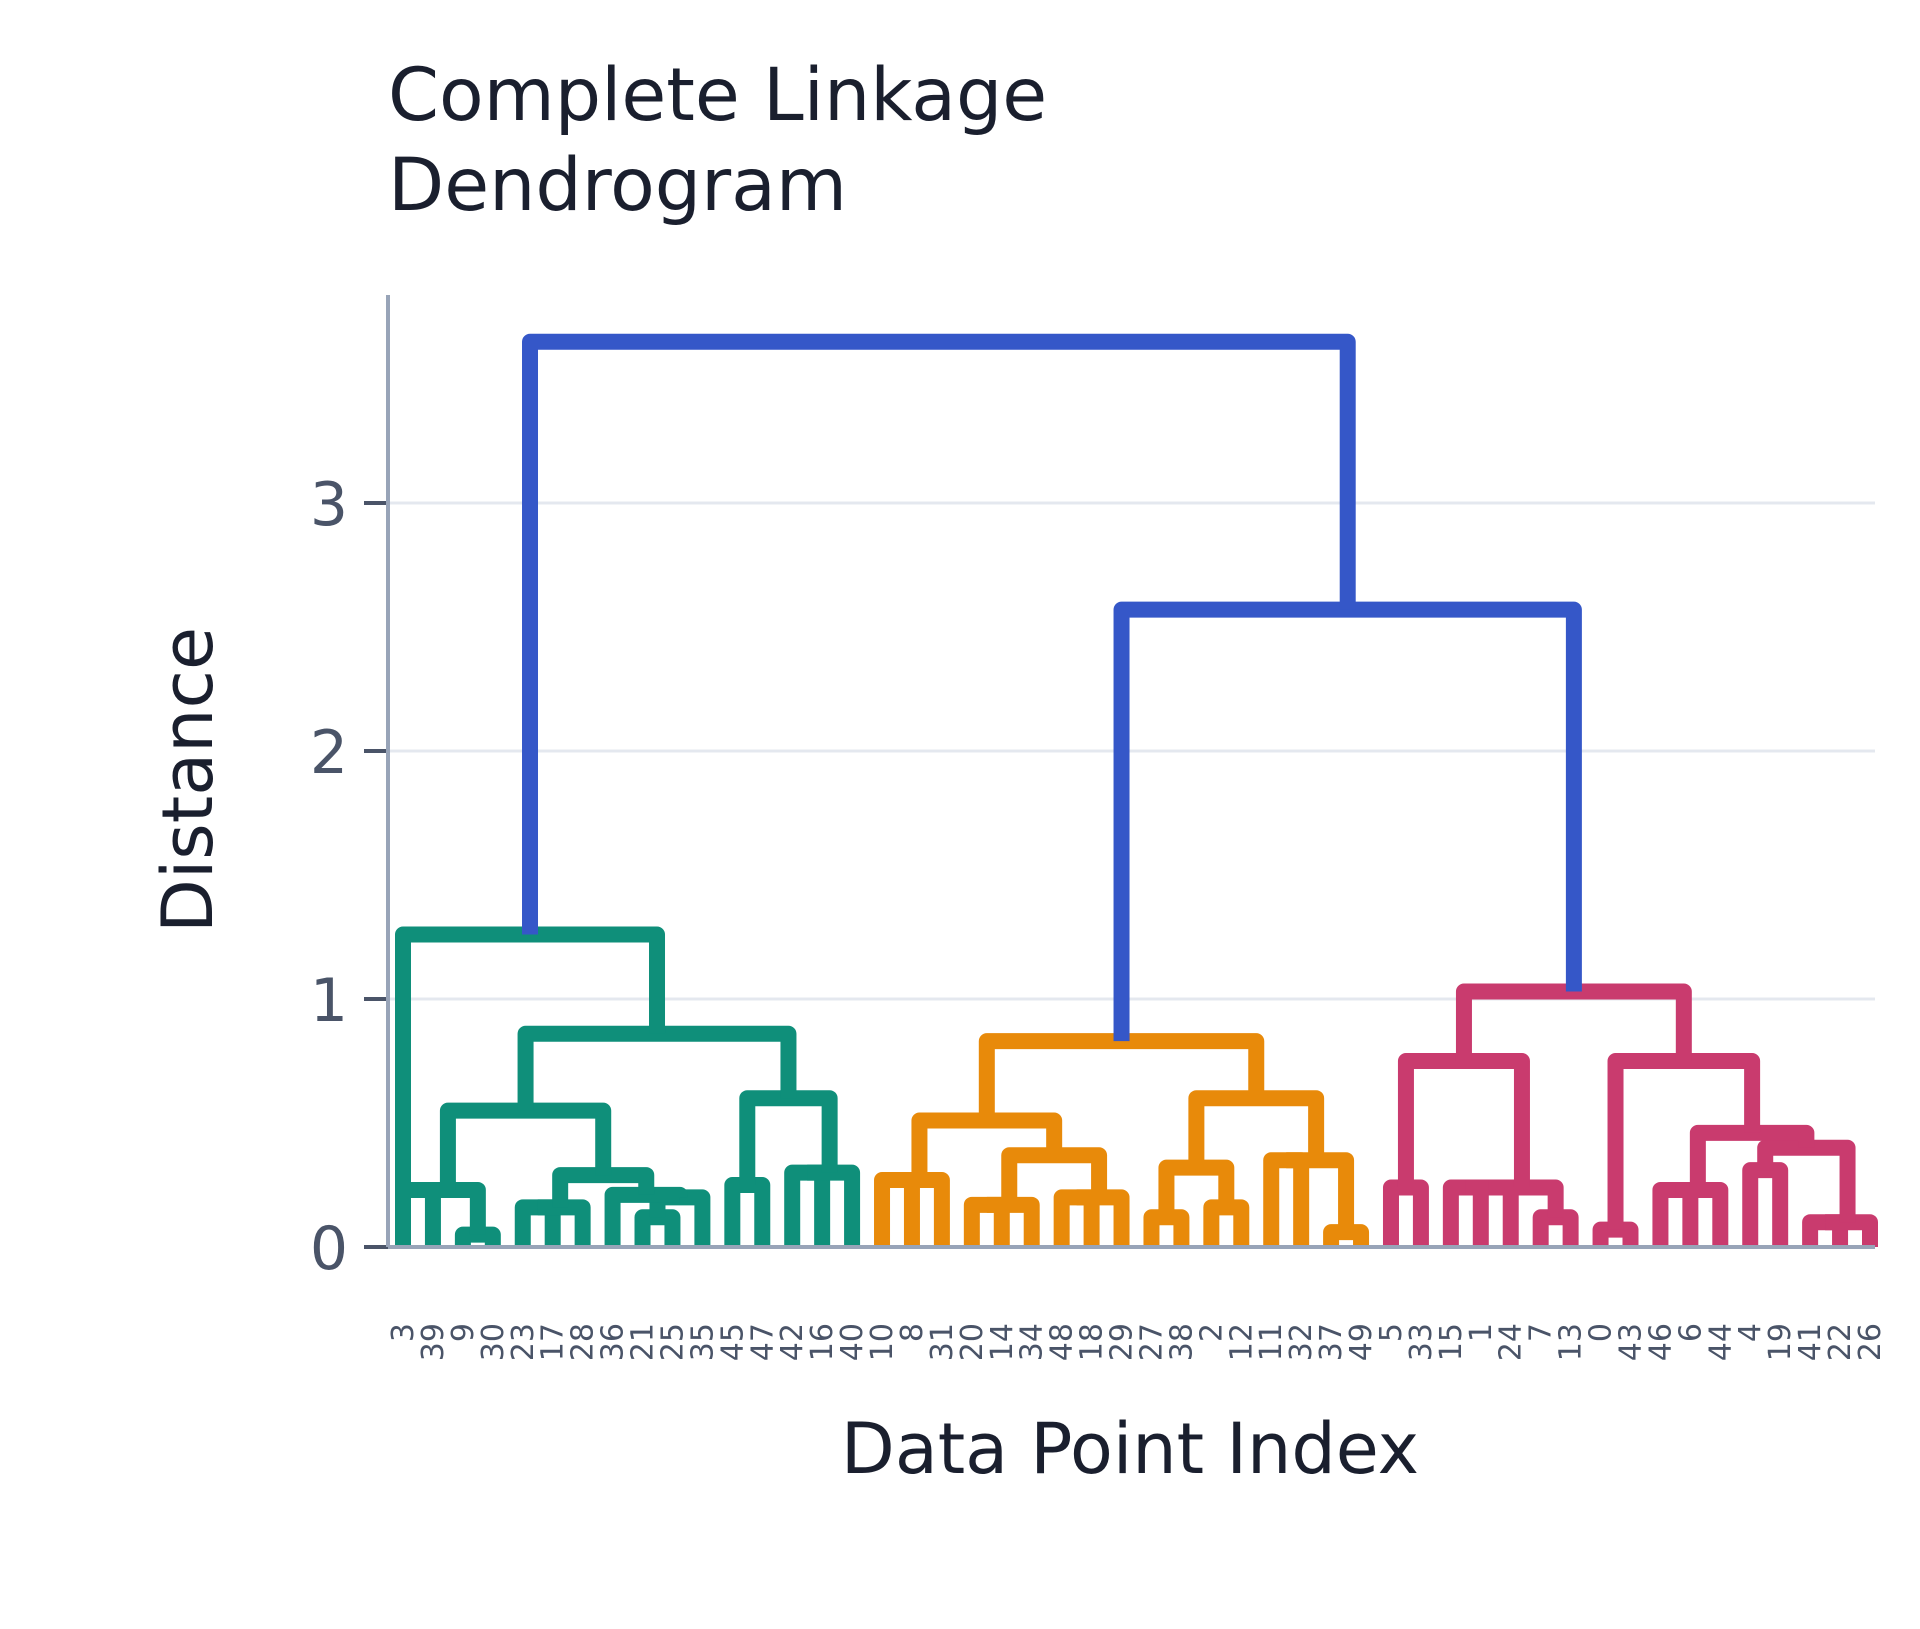  I want to click on x-tick-label-1: 1, so click(1481, 1332).